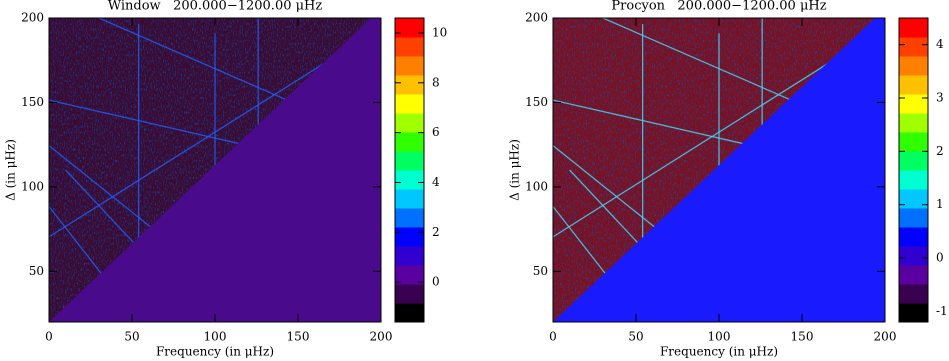  I want to click on colorbar-tick-label: 6, so click(436, 132).